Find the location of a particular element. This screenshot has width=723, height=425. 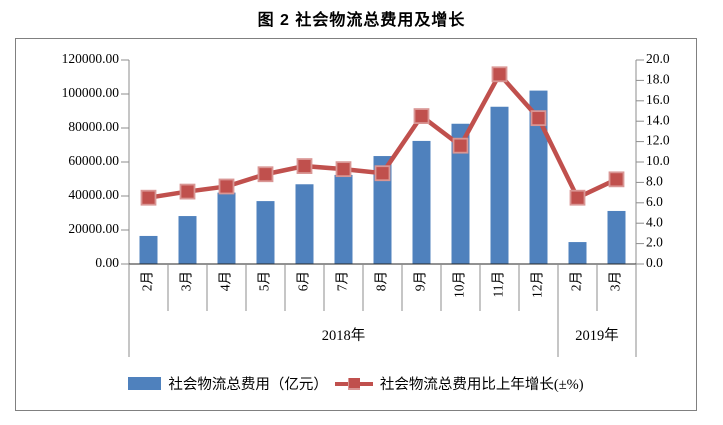

month-label: 9月 is located at coordinates (420, 281).